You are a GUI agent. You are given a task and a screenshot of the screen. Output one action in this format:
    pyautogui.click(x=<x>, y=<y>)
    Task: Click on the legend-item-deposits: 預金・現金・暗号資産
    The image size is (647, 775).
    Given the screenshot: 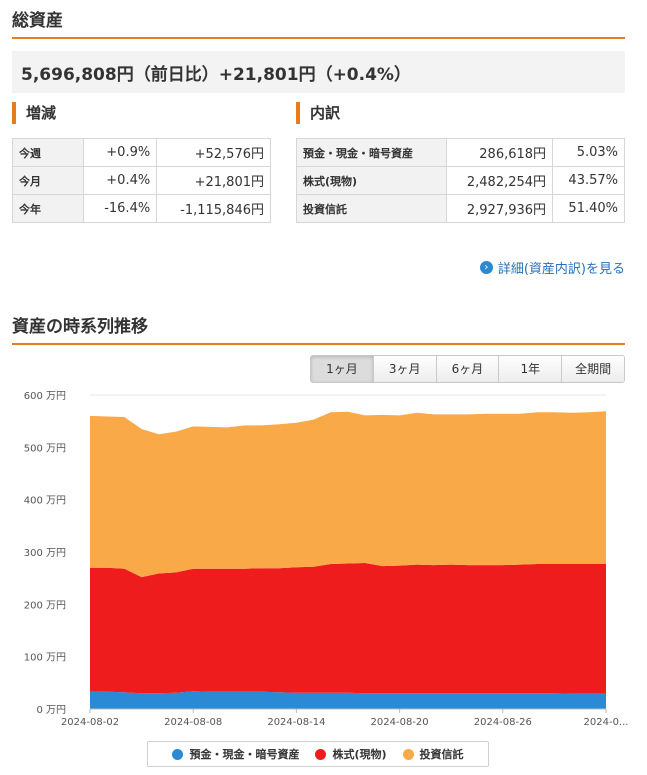 What is the action you would take?
    pyautogui.click(x=235, y=754)
    